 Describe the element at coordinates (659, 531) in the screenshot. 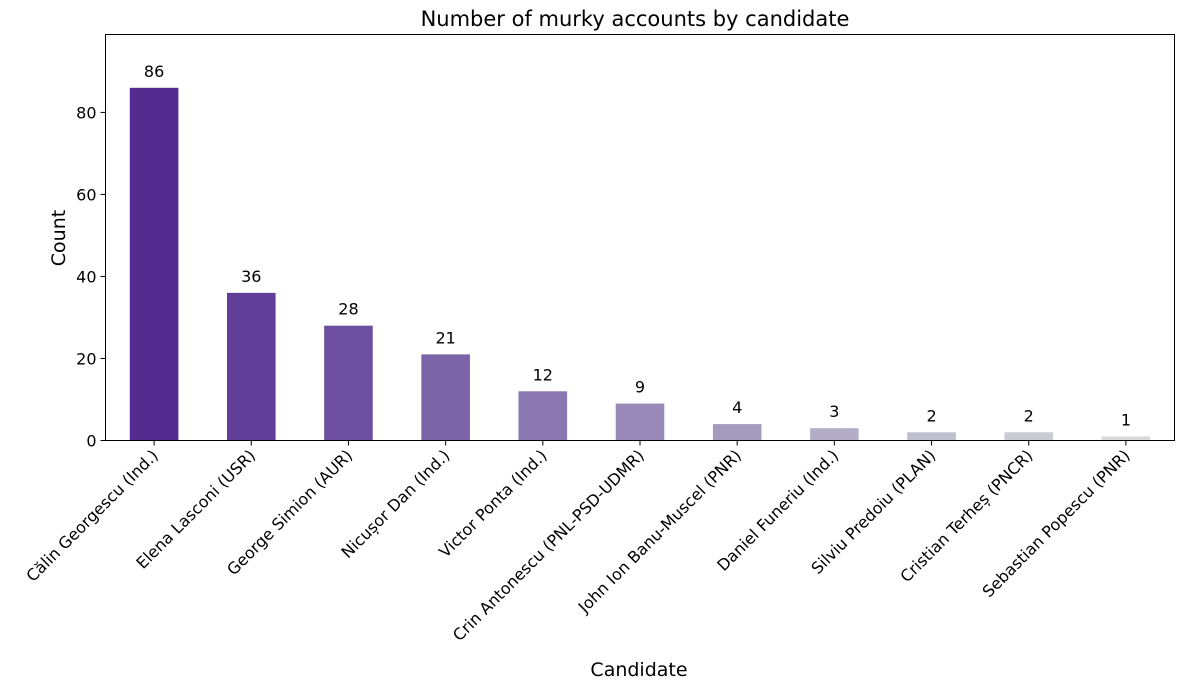

I see `x-tick-label: John Ion Banu-Muscel (PNR)` at that location.